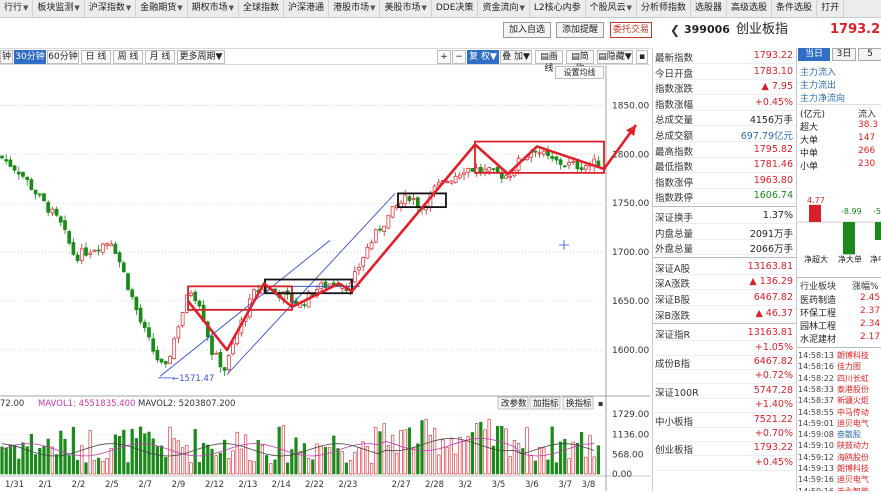 This screenshot has width=881, height=494. What do you see at coordinates (839, 390) in the screenshot?
I see `tick-row: 14:58:33 泰港股份` at bounding box center [839, 390].